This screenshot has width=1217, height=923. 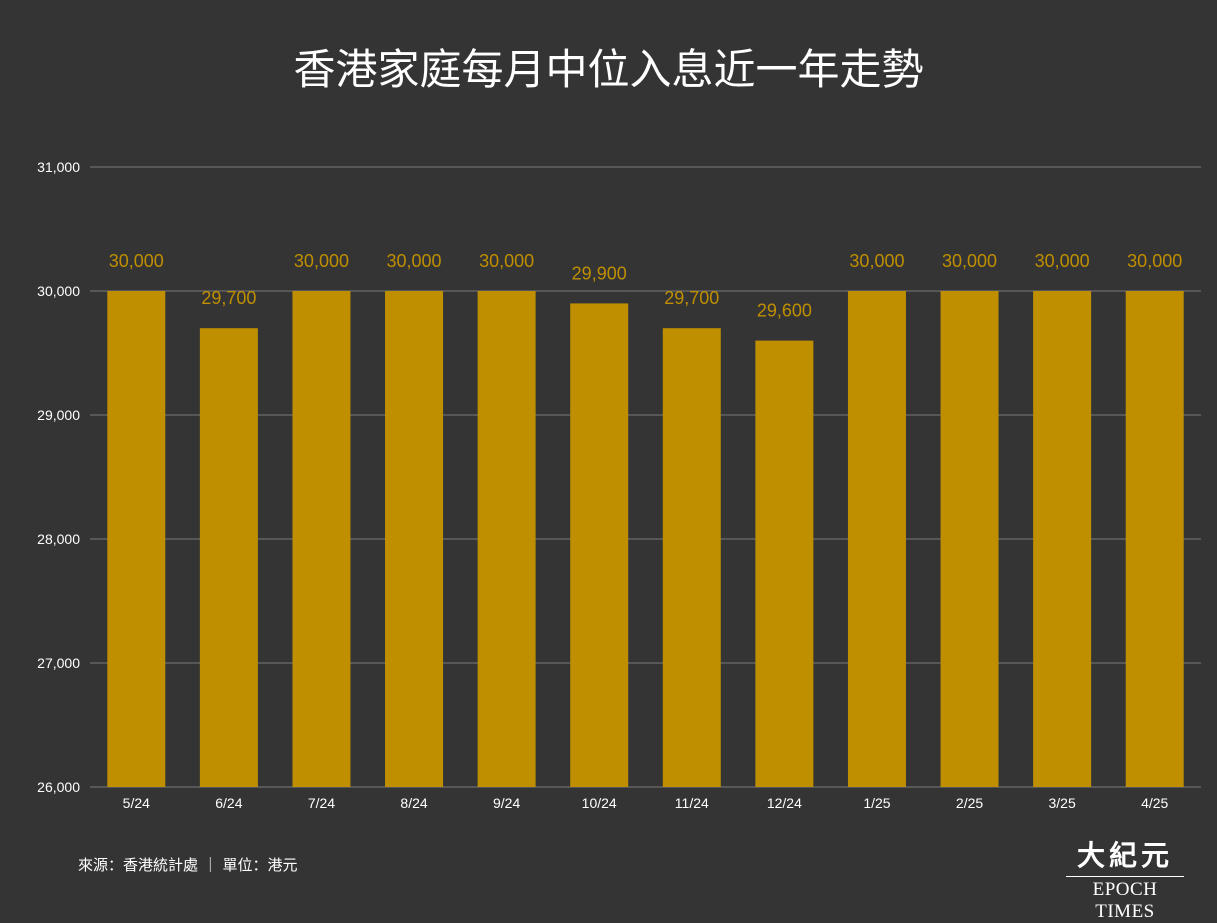 I want to click on logo-divider, so click(x=1125, y=876).